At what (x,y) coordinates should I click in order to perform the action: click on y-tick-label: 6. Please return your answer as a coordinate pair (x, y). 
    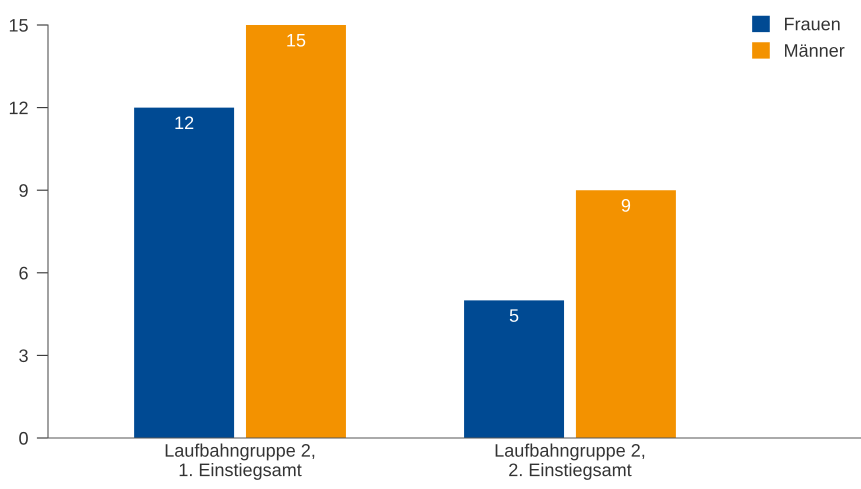
    Looking at the image, I should click on (23, 273).